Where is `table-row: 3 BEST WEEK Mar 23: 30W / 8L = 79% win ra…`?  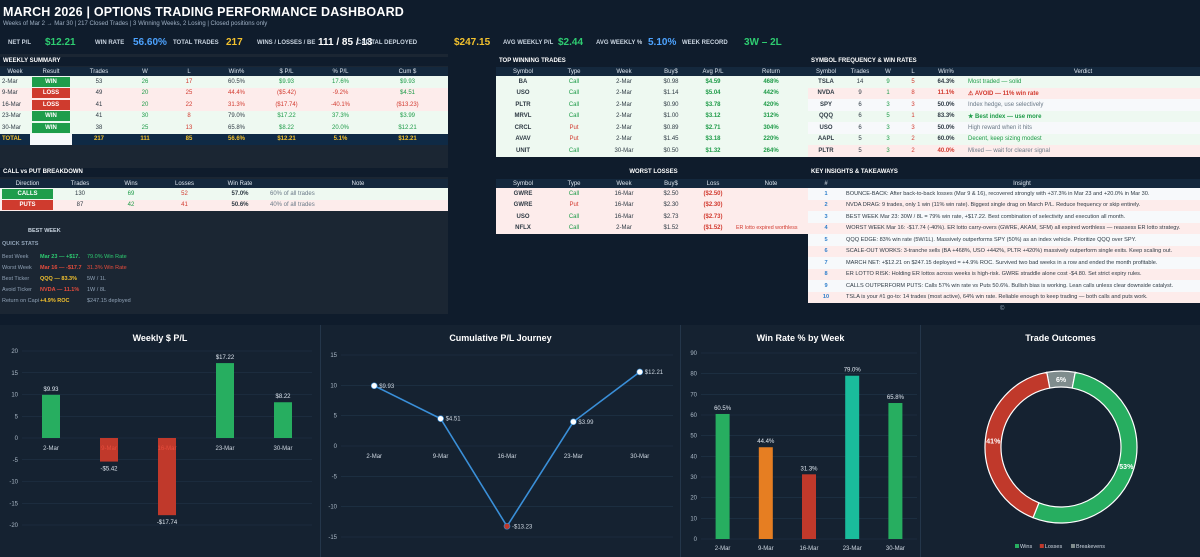
table-row: 3 BEST WEEK Mar 23: 30W / 8L = 79% win ra… is located at coordinates (1004, 217).